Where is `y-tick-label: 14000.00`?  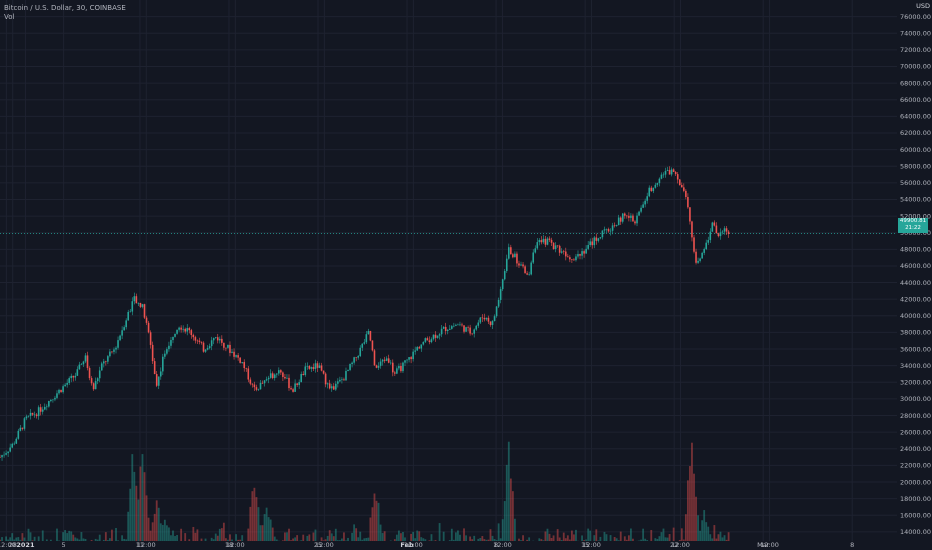 y-tick-label: 14000.00 is located at coordinates (915, 532).